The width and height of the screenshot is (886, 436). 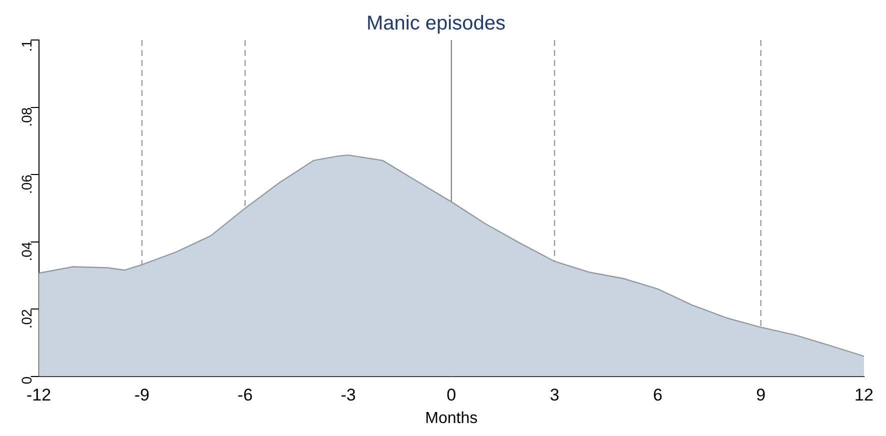 What do you see at coordinates (864, 394) in the screenshot?
I see `x-tick-label: 12` at bounding box center [864, 394].